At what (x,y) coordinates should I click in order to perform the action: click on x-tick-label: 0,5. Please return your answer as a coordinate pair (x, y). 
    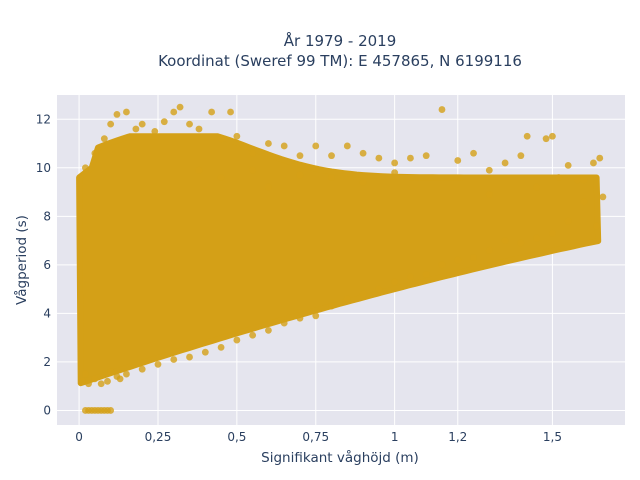
    Looking at the image, I should click on (236, 437).